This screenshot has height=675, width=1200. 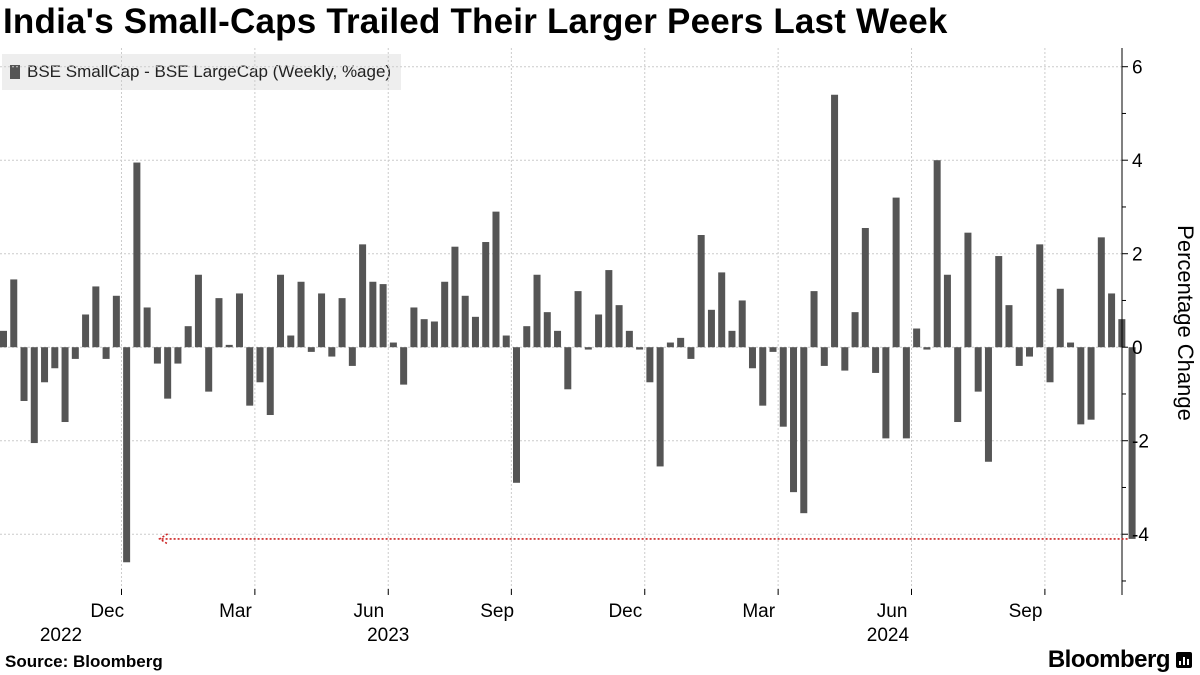 What do you see at coordinates (163, 539) in the screenshot?
I see `annotation-arrow-head` at bounding box center [163, 539].